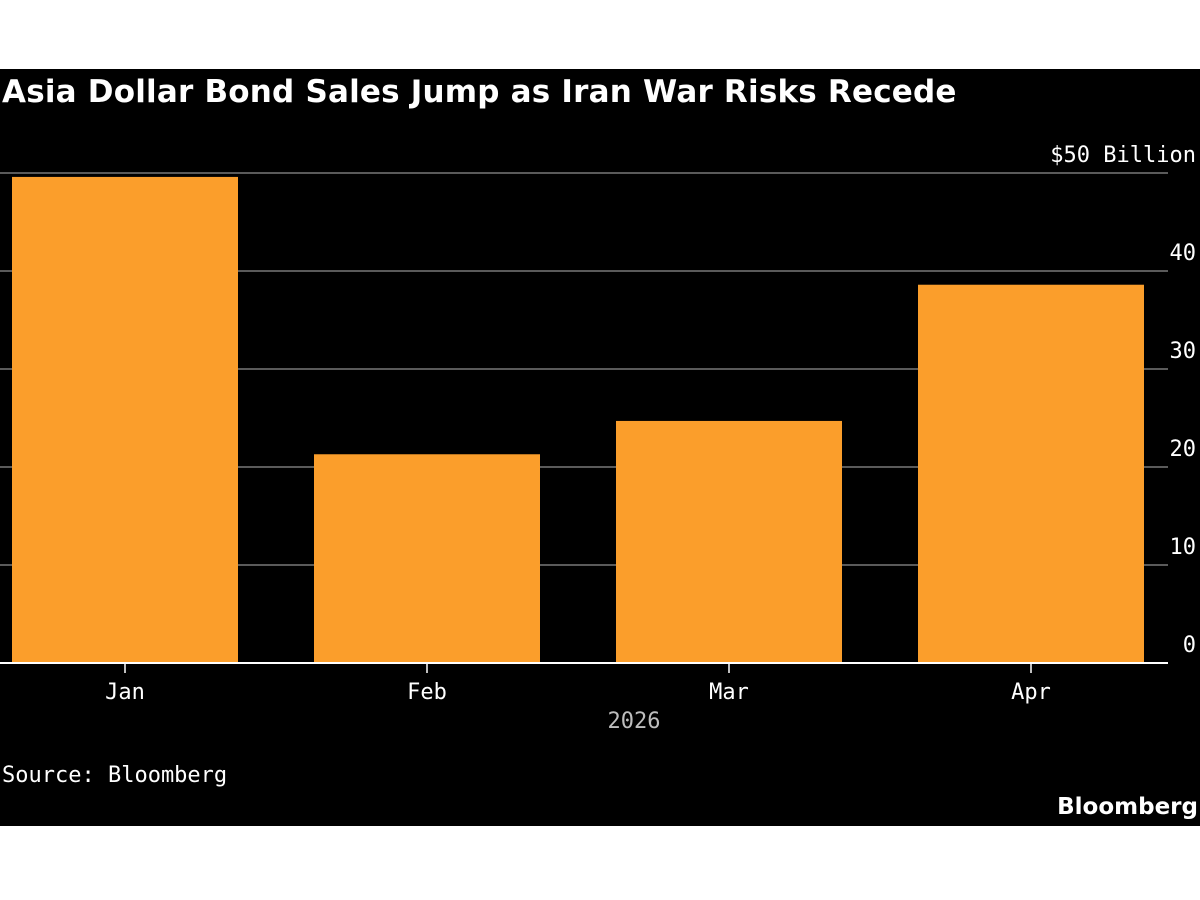 The image size is (1200, 900). Describe the element at coordinates (634, 721) in the screenshot. I see `x-group-label: 2026` at that location.